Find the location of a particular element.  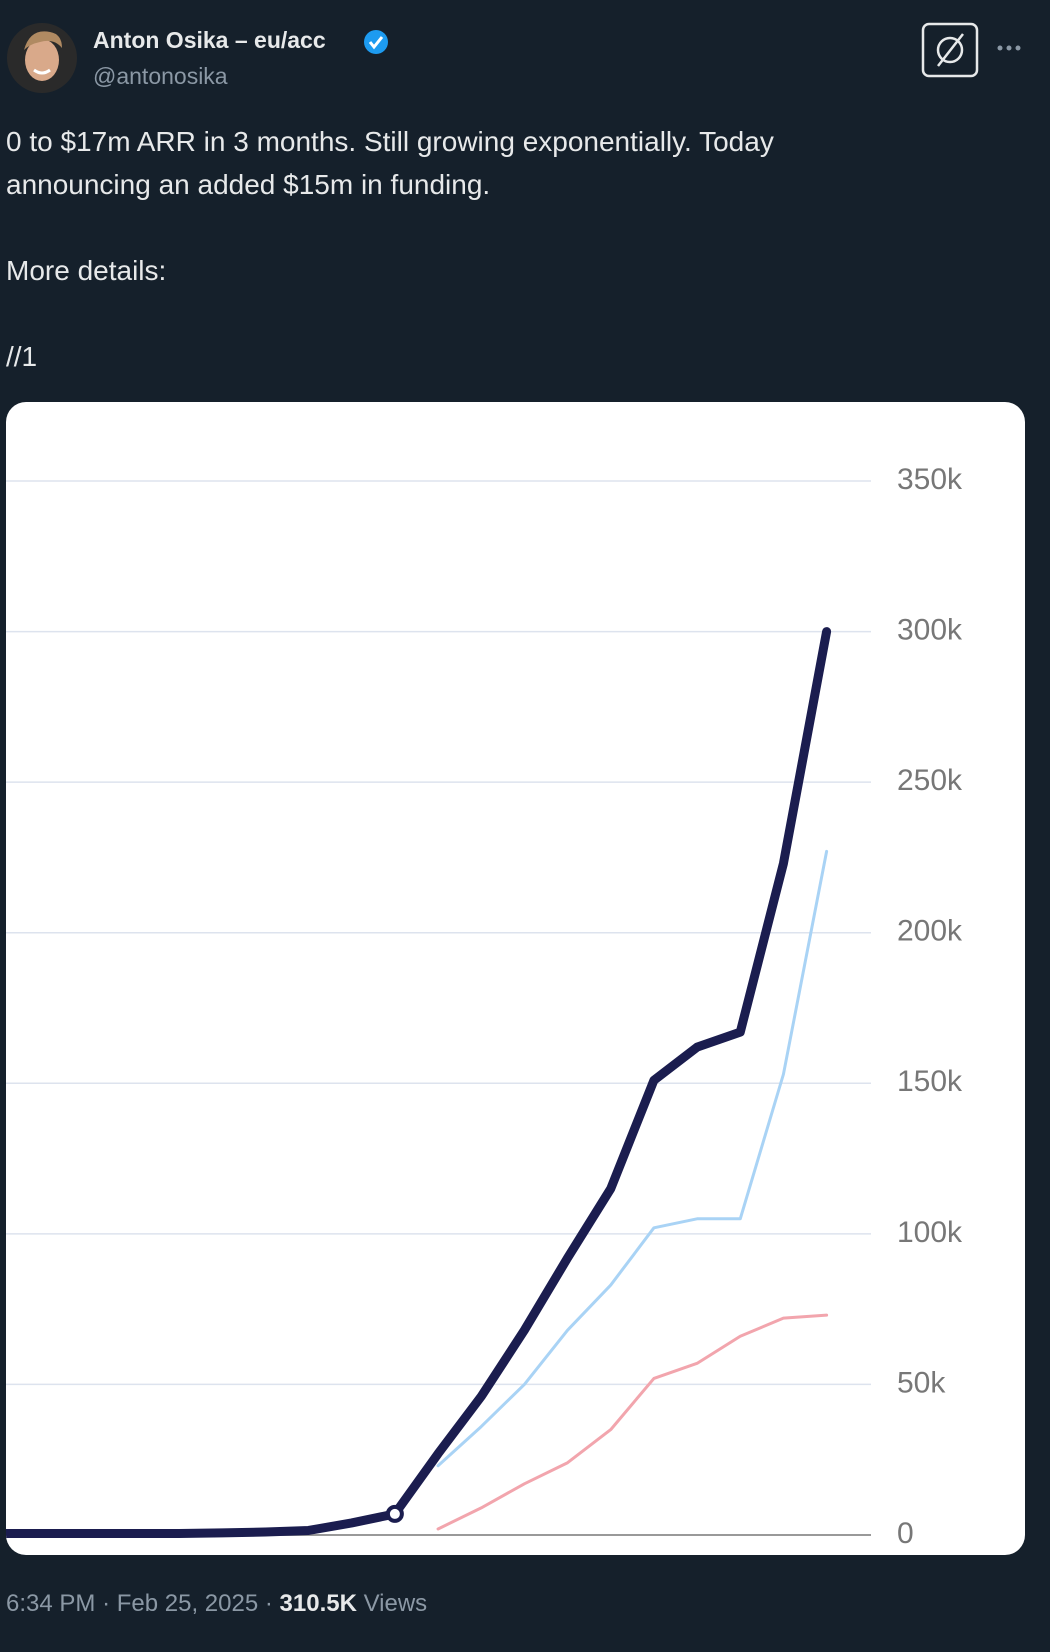

y-tick-label: 350k is located at coordinates (930, 479).